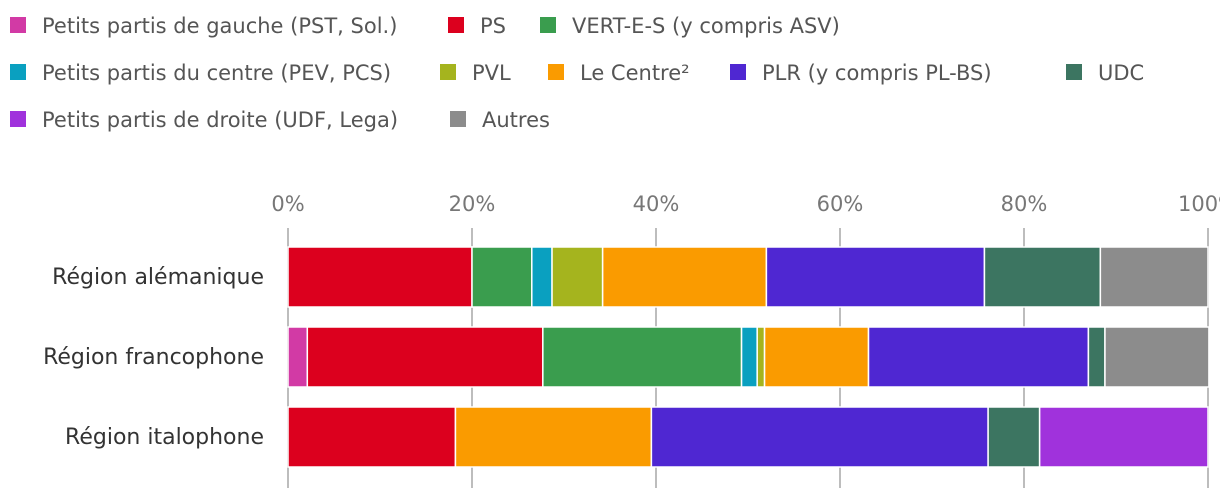 The height and width of the screenshot is (502, 1220). Describe the element at coordinates (298, 357) in the screenshot. I see `bar-segment-petits-partis-de-gauche-pst-sol` at that location.